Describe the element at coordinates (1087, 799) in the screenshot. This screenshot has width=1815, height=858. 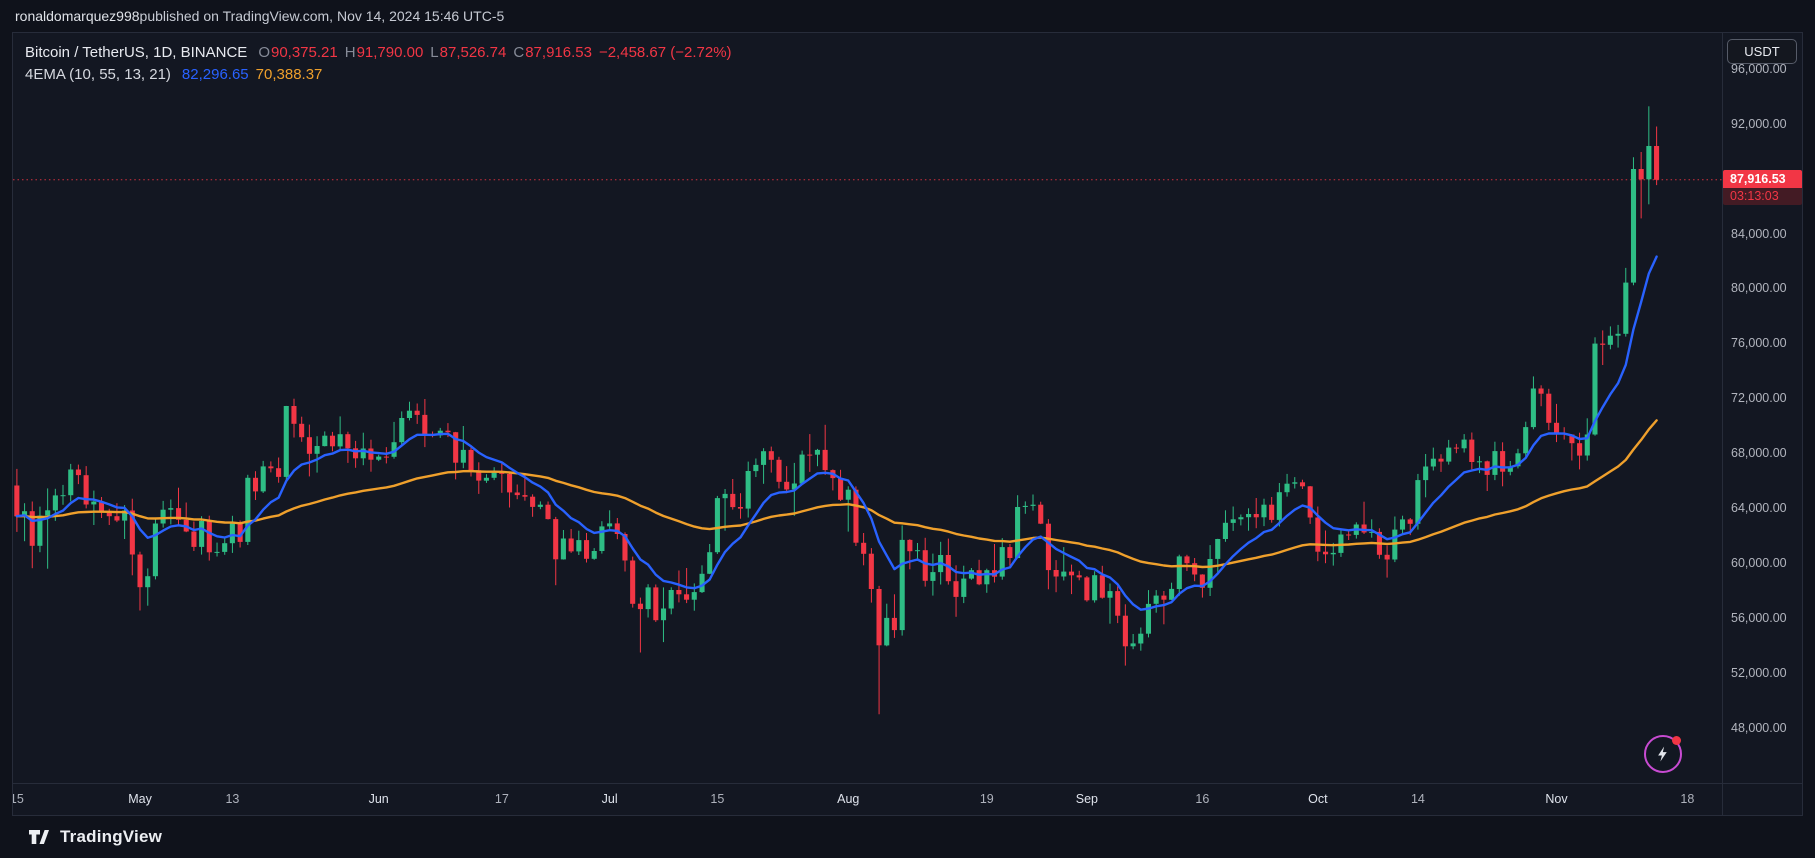
I see `time-tick: Sep` at that location.